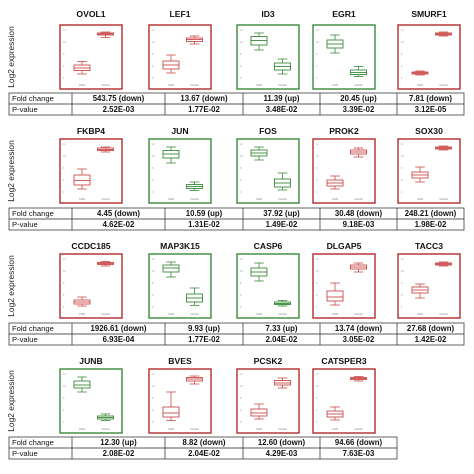 The width and height of the screenshot is (474, 474). What do you see at coordinates (90, 14) in the screenshot?
I see `gene-title-ovol1: OVOL1` at bounding box center [90, 14].